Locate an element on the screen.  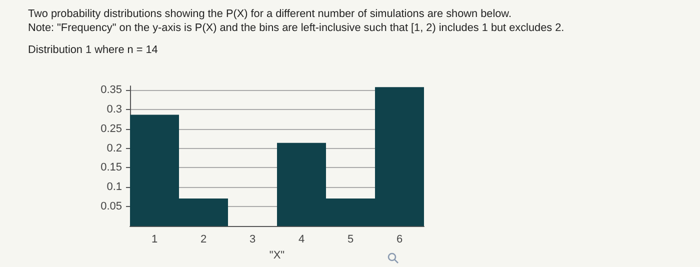
chart-title: Two probability distributions showing the P(X) for a different number of simulations are shown below. is located at coordinates (270, 14).